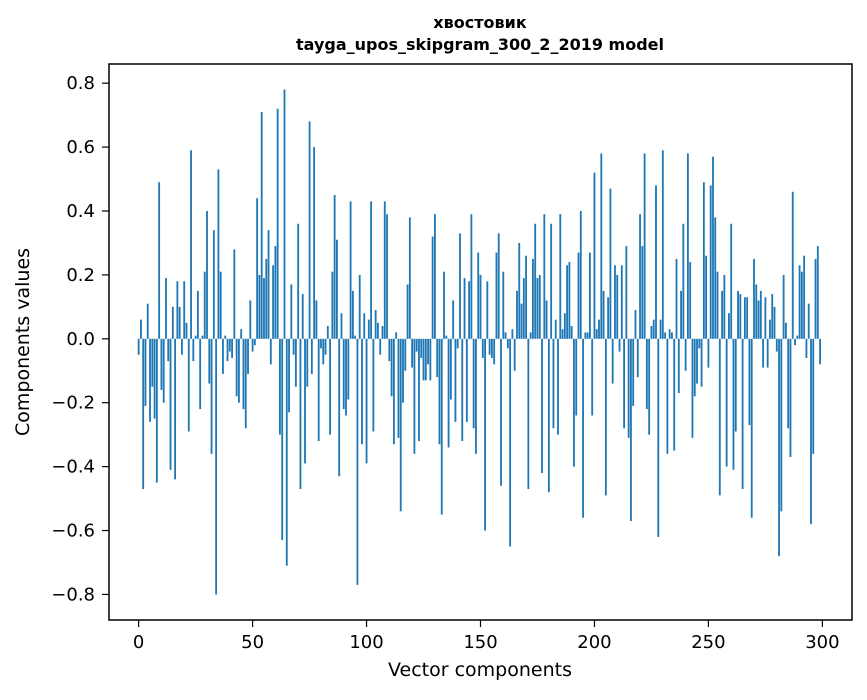 Image resolution: width=867 pixels, height=700 pixels. What do you see at coordinates (73, 467) in the screenshot?
I see `y-tick-label: −0.4` at bounding box center [73, 467].